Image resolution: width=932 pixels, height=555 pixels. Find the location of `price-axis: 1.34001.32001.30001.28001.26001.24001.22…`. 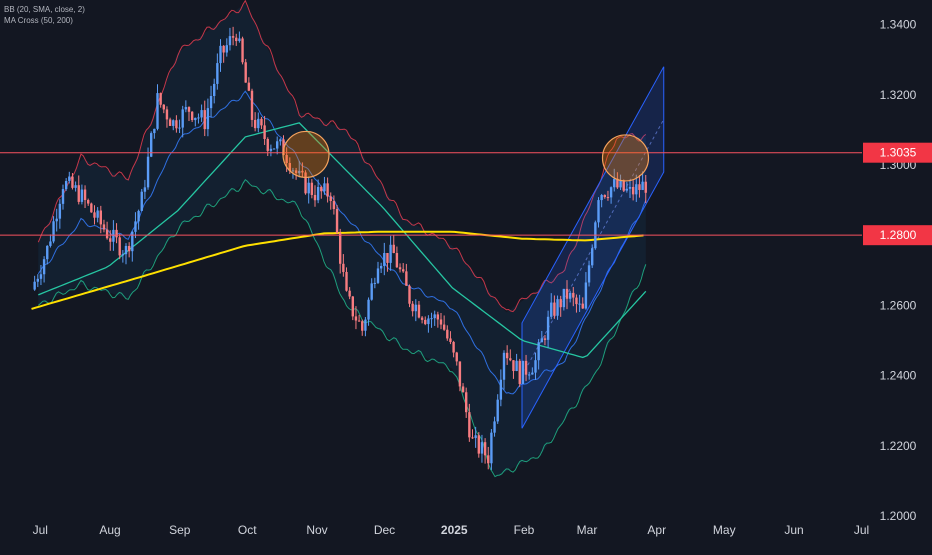

price-axis: 1.34001.32001.30001.28001.26001.24001.22… is located at coordinates (897, 261).